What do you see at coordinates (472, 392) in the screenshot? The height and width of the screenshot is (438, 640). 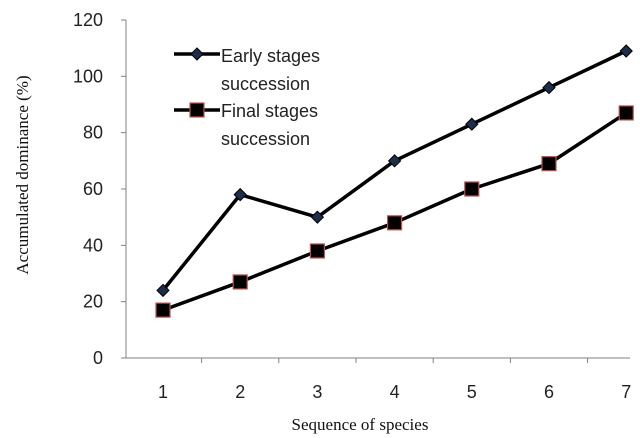 I see `x-tick-label: 5` at bounding box center [472, 392].